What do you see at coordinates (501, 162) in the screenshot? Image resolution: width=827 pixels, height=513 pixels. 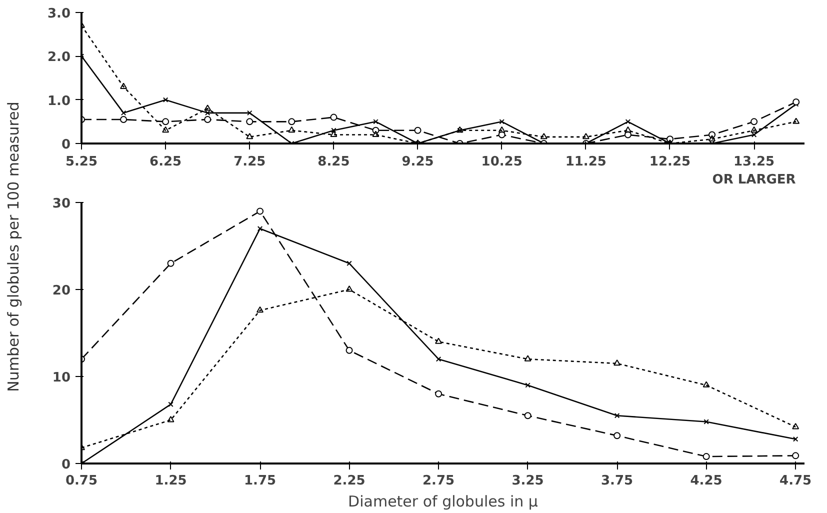 I see `x-tick-label: 10.25` at bounding box center [501, 162].